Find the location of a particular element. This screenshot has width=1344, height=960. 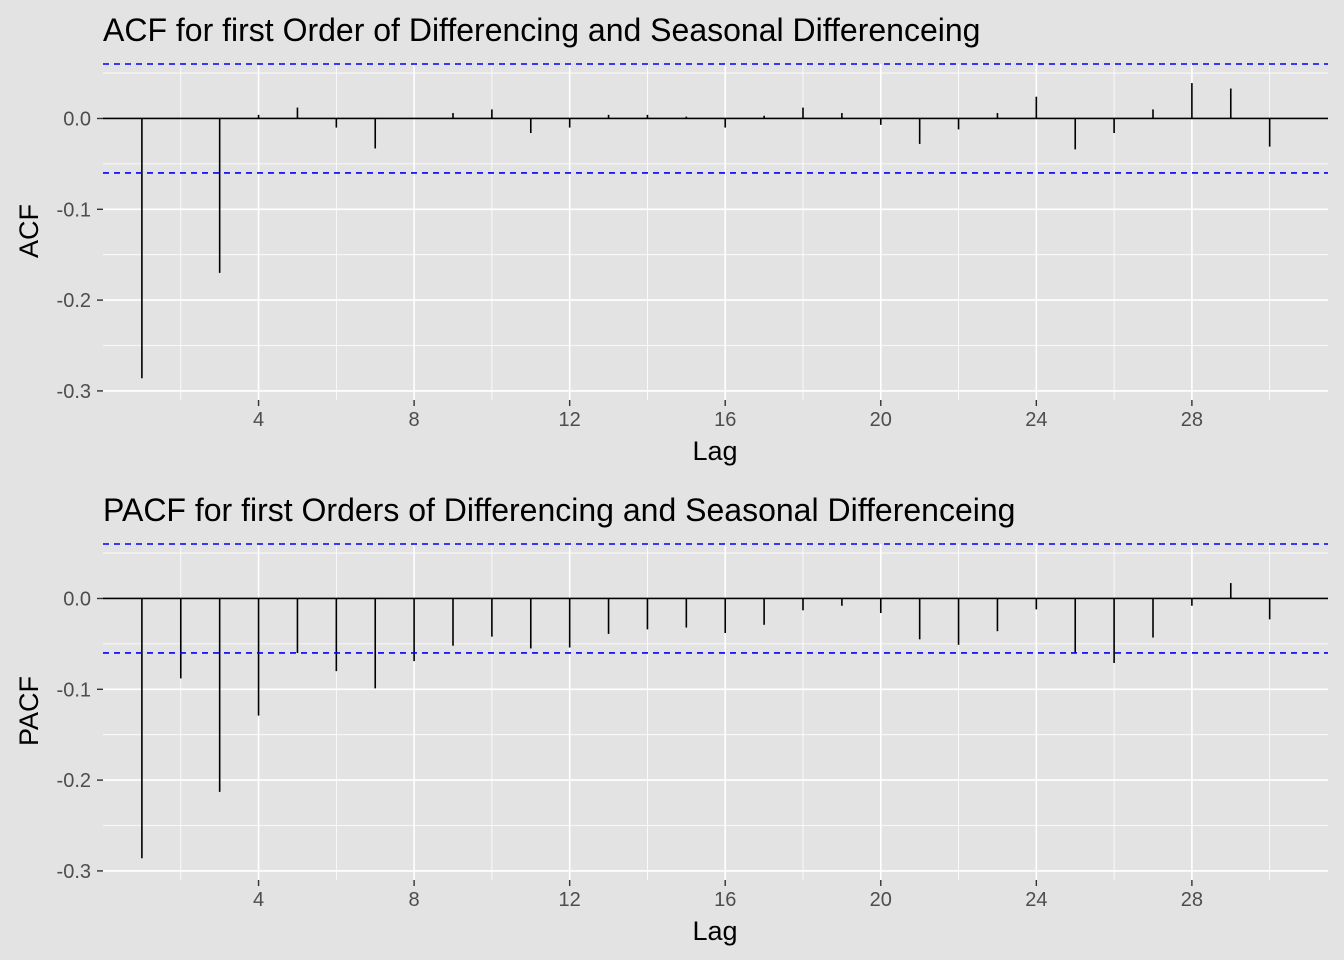

acf-y-tick-label: -0.2 is located at coordinates (74, 301).